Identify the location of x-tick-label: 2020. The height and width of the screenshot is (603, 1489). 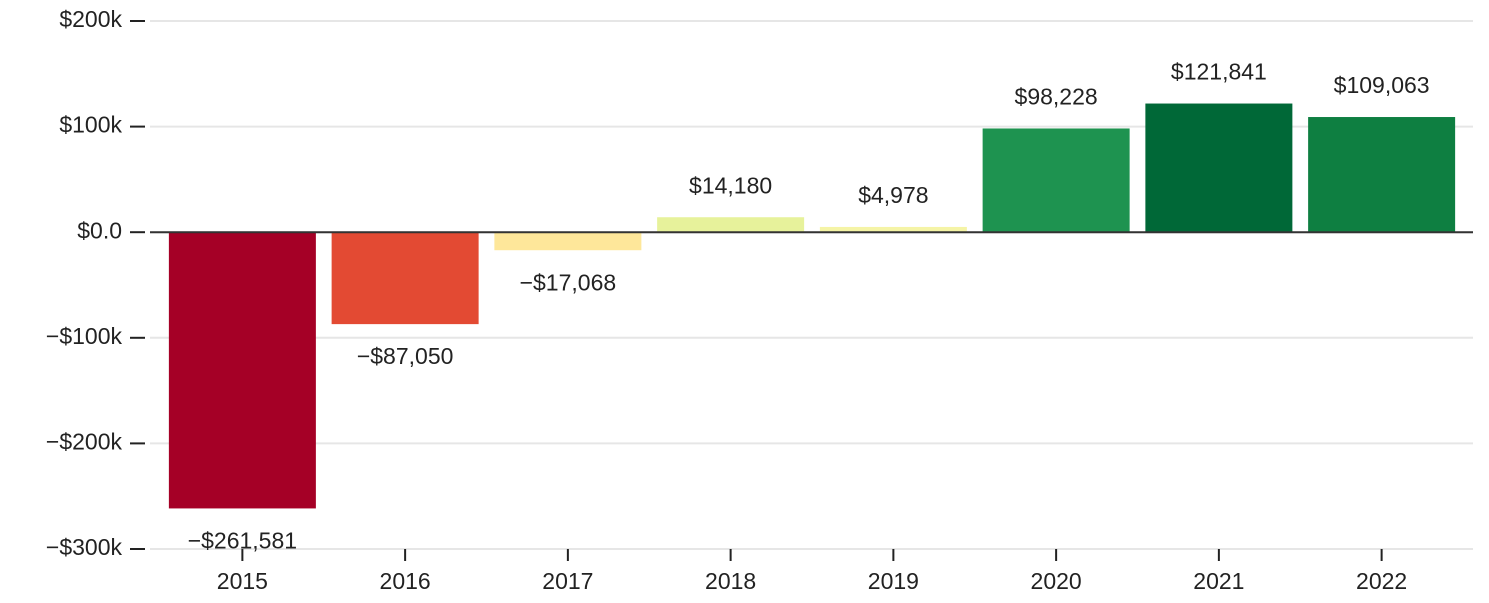
(1056, 581).